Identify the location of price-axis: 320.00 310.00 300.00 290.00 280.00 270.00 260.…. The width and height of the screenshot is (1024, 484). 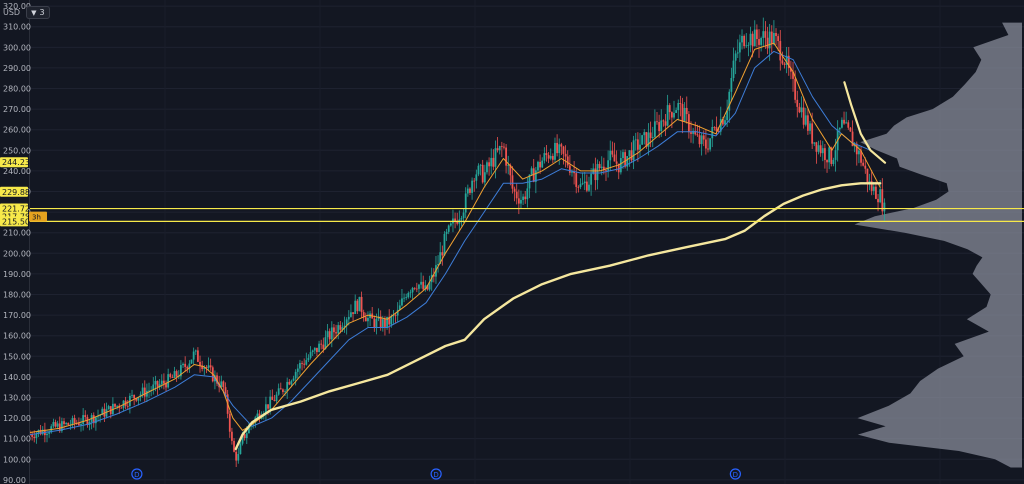
(15, 242).